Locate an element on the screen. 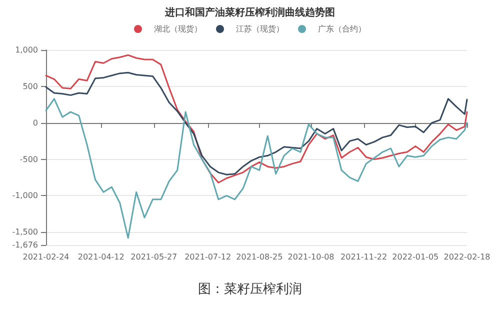 The height and width of the screenshot is (320, 500). y-tick-label: 0 is located at coordinates (35, 123).